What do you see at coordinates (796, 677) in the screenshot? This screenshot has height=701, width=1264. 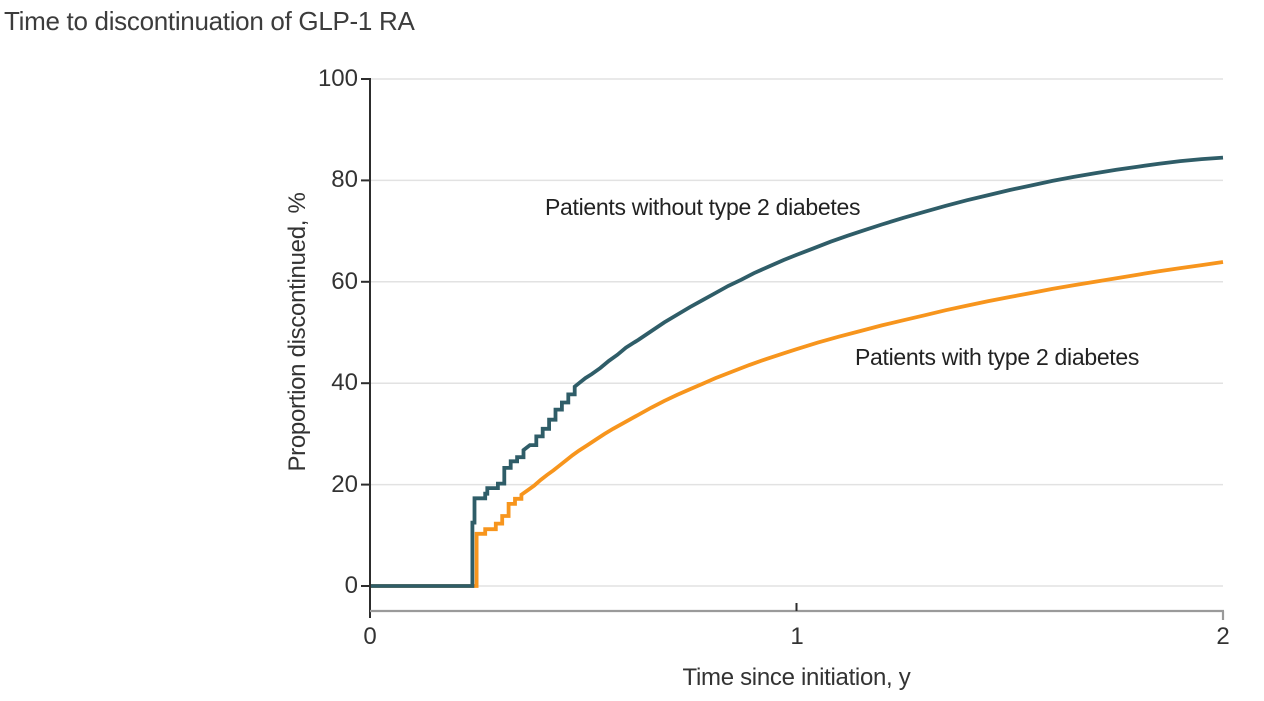 I see `x-axis-title: Time since initiation, y` at bounding box center [796, 677].